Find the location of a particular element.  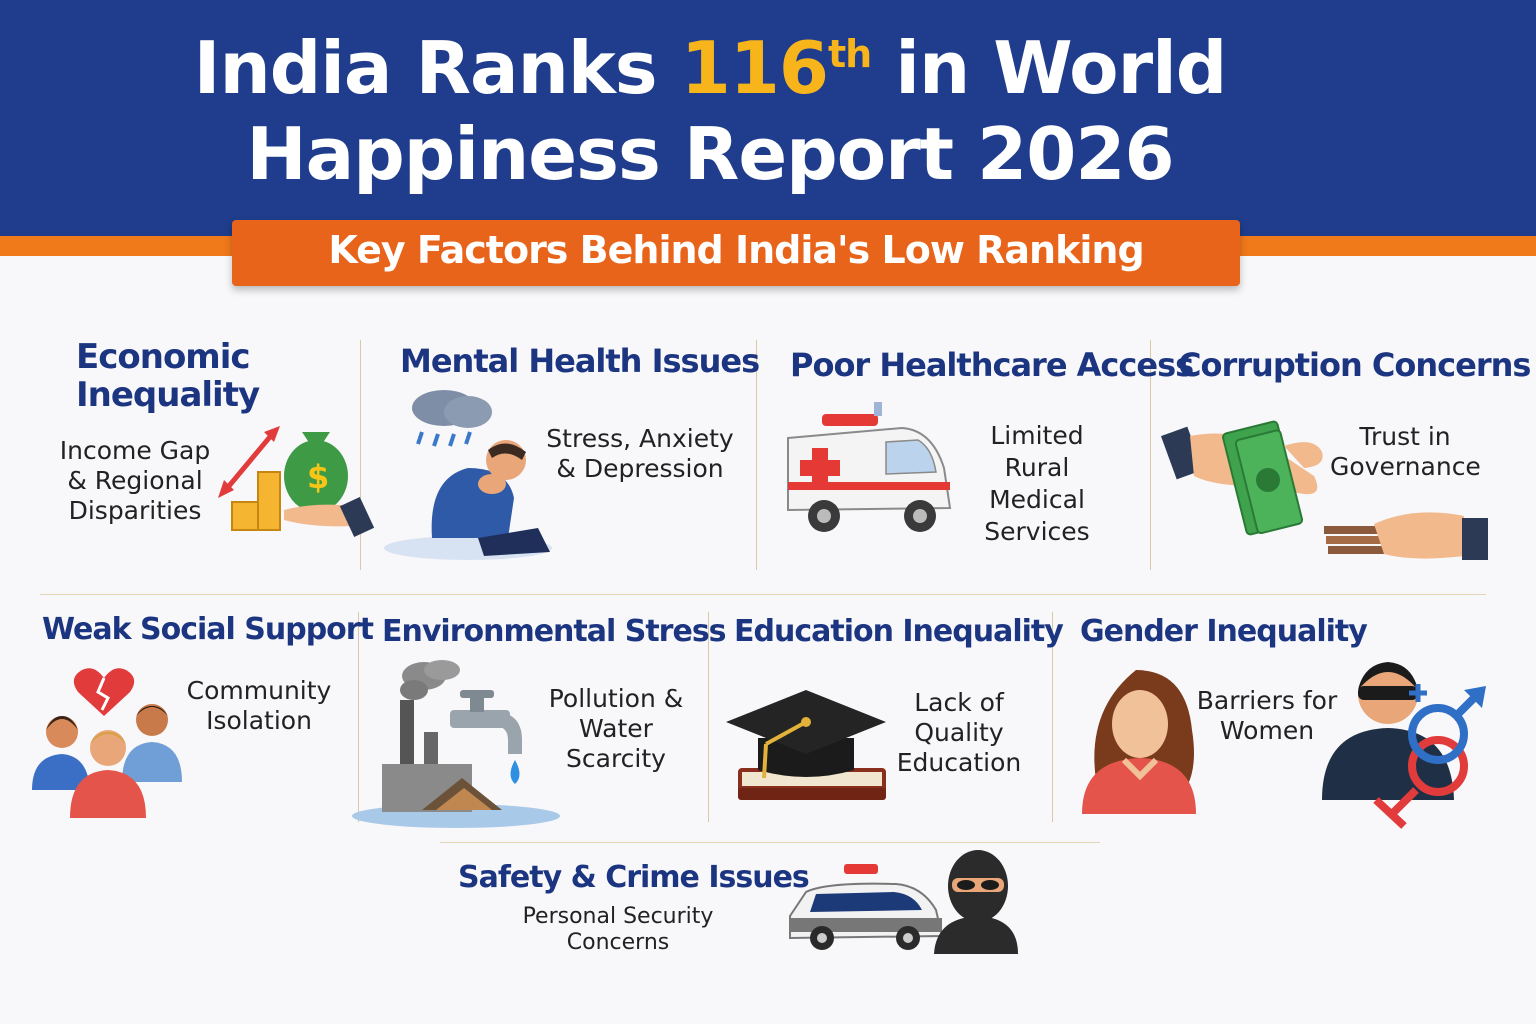

factor-desc: Pollution & Water Scarcity is located at coordinates (616, 728).